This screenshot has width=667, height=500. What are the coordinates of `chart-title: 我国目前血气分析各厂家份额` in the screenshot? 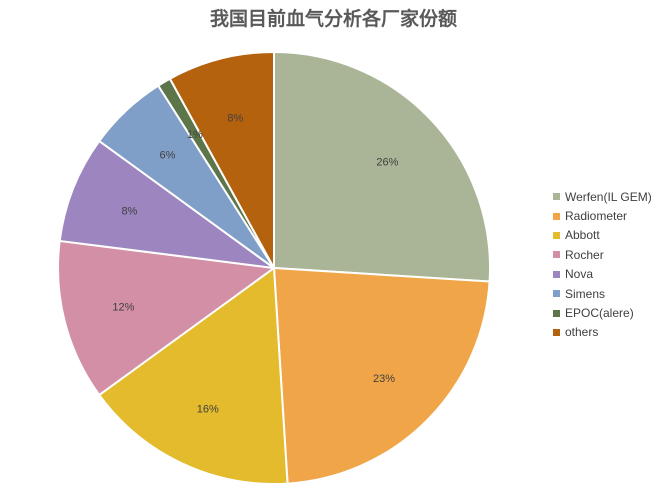 It's located at (333, 19).